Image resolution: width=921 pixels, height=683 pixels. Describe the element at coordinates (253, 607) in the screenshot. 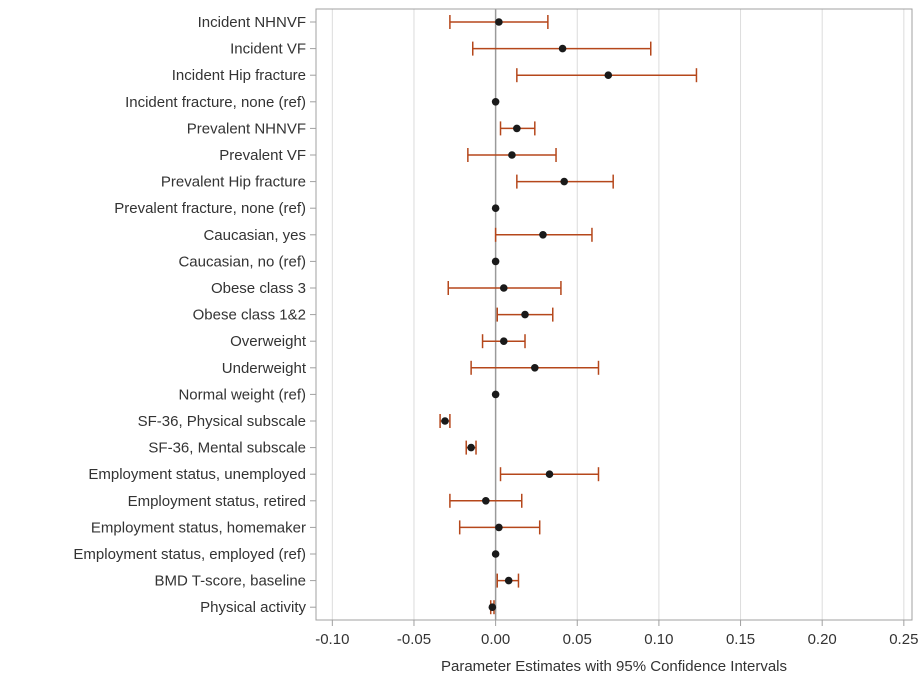

I see `category-label: Physical activity` at that location.